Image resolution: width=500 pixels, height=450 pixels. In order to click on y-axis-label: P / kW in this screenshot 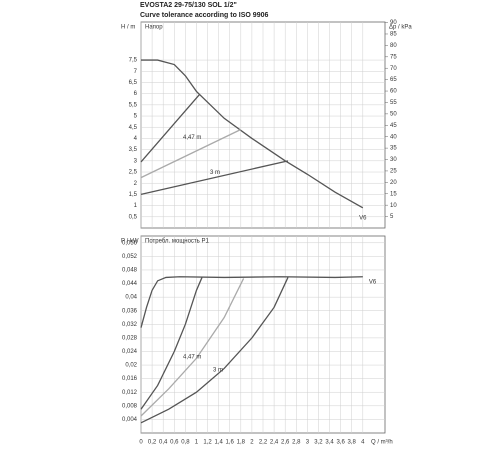, I will do `click(130, 242)`.